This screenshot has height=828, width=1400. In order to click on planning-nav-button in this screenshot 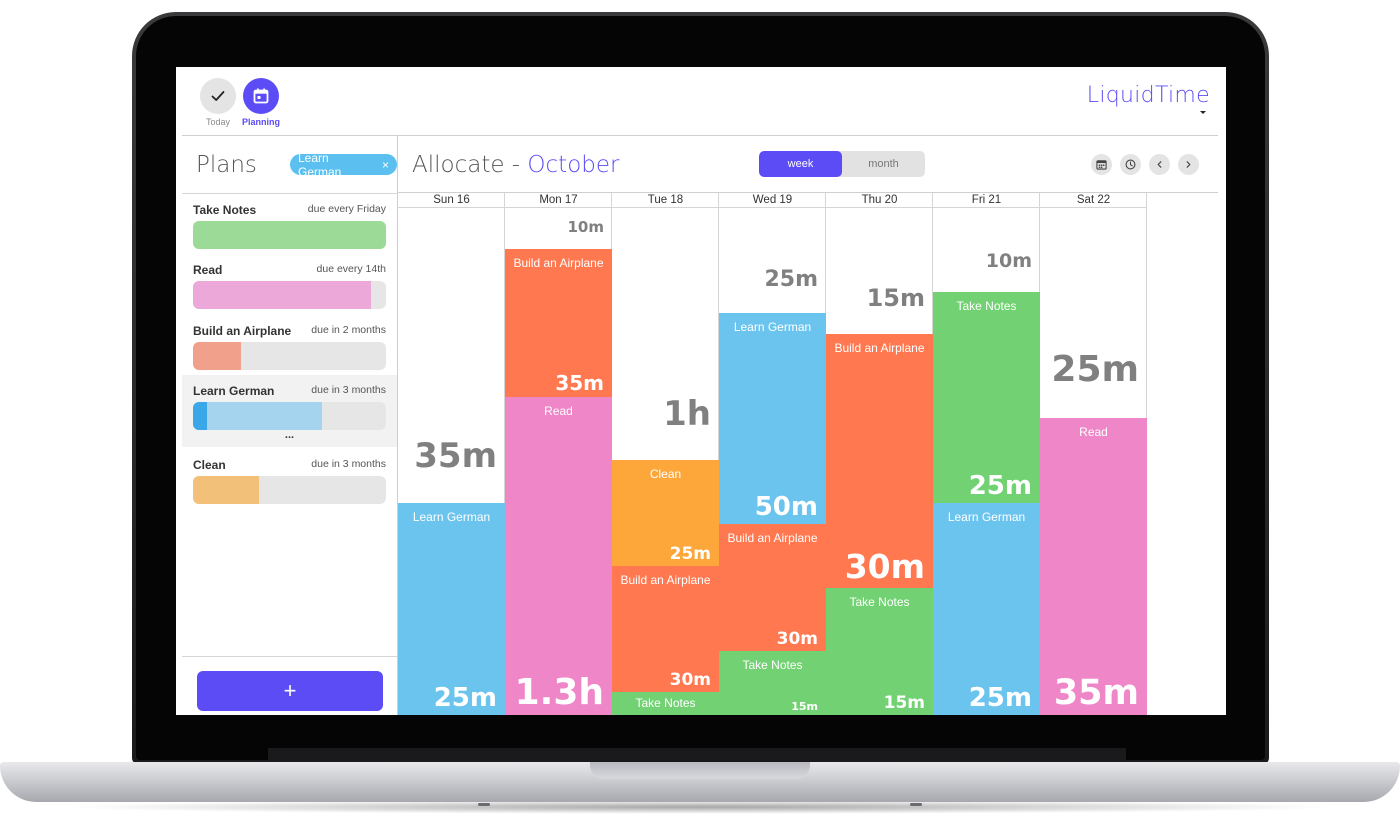, I will do `click(261, 96)`.